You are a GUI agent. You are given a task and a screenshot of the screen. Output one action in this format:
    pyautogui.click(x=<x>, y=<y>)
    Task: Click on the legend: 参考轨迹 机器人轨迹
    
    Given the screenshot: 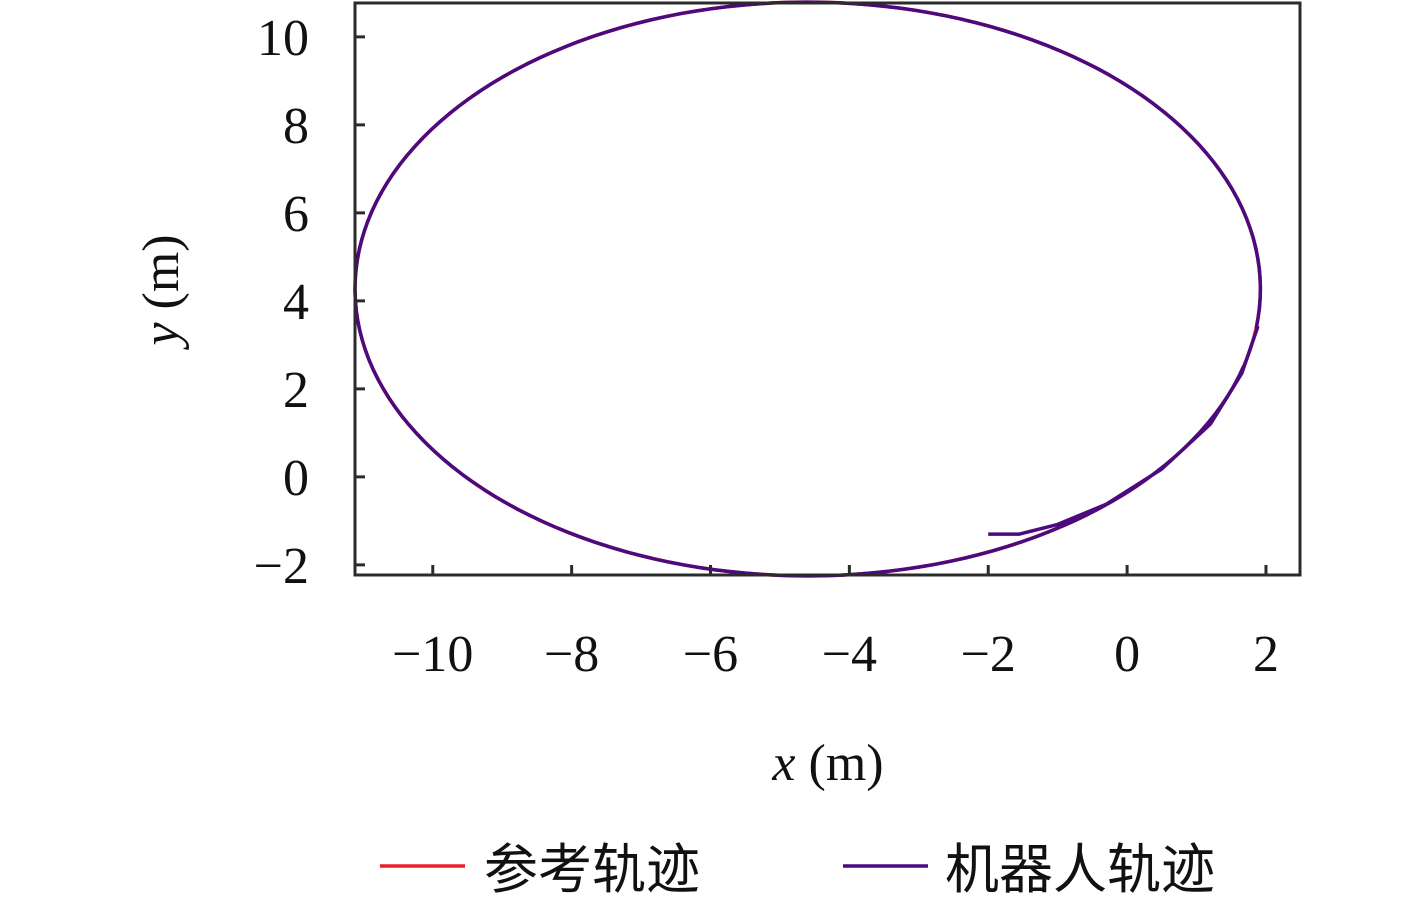 What is the action you would take?
    pyautogui.click(x=797, y=870)
    